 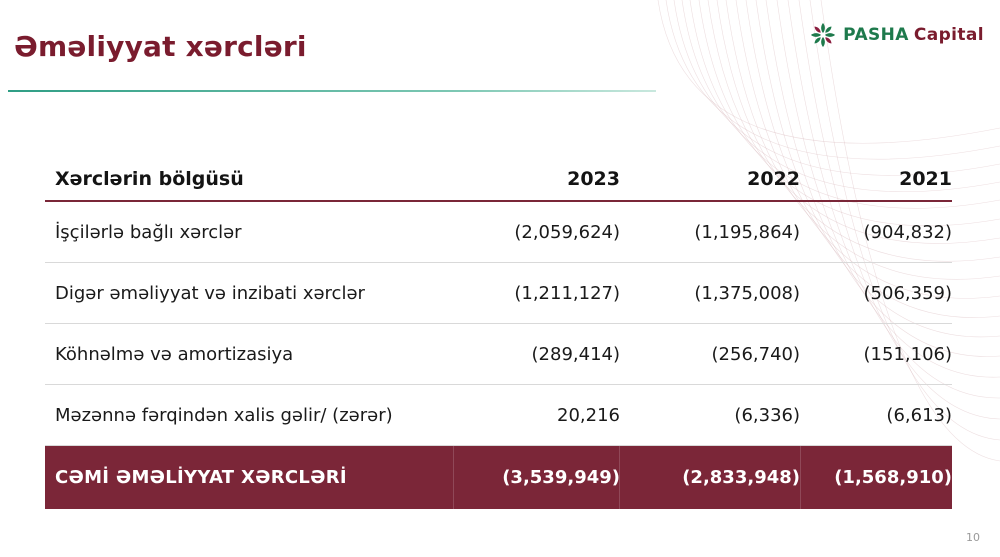 I want to click on pasha-star-icon, so click(x=823, y=35).